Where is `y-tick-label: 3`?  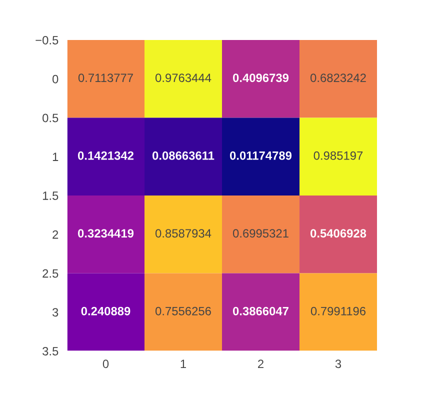 y-tick-label: 3 is located at coordinates (55, 312).